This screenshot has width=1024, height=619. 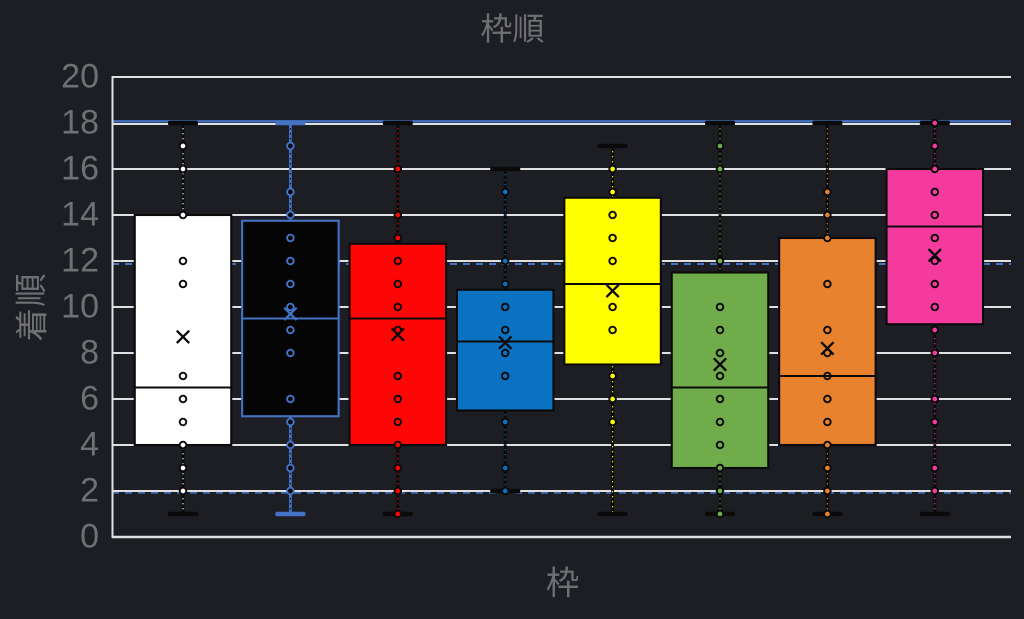 I want to click on svg-text: 4, so click(x=89, y=445).